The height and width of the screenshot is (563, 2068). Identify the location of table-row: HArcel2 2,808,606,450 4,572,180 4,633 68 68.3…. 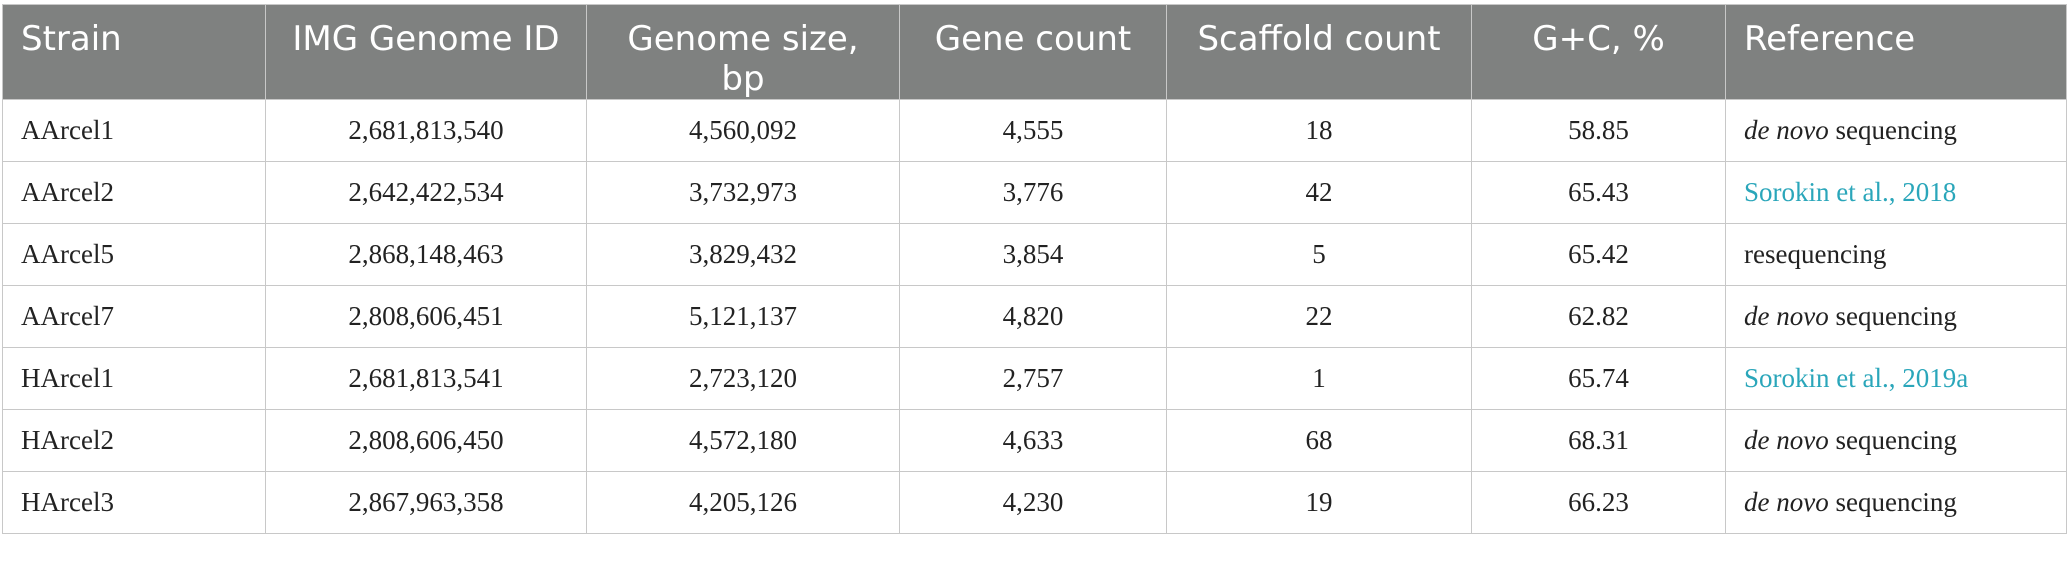
(1034, 440).